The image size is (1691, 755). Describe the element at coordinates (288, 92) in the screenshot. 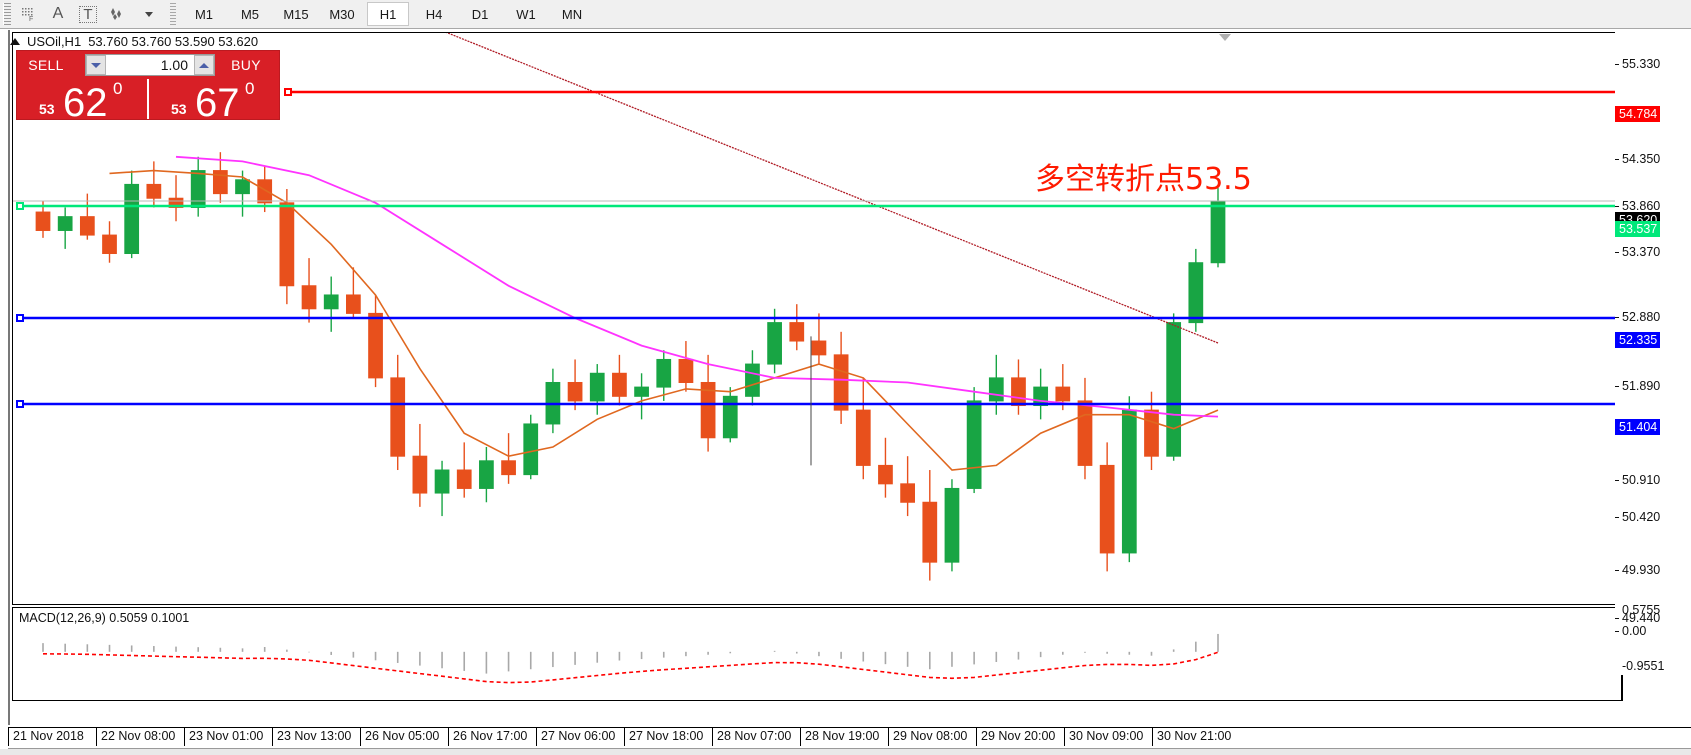

I see `resistance-line-red-handle` at that location.